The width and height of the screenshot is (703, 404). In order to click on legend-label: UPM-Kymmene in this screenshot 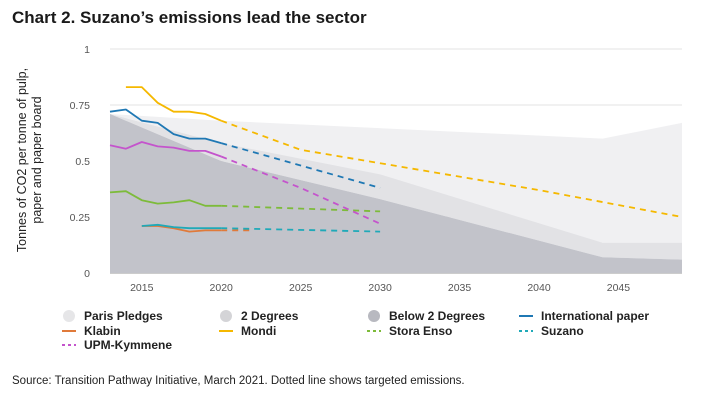, I will do `click(128, 345)`.